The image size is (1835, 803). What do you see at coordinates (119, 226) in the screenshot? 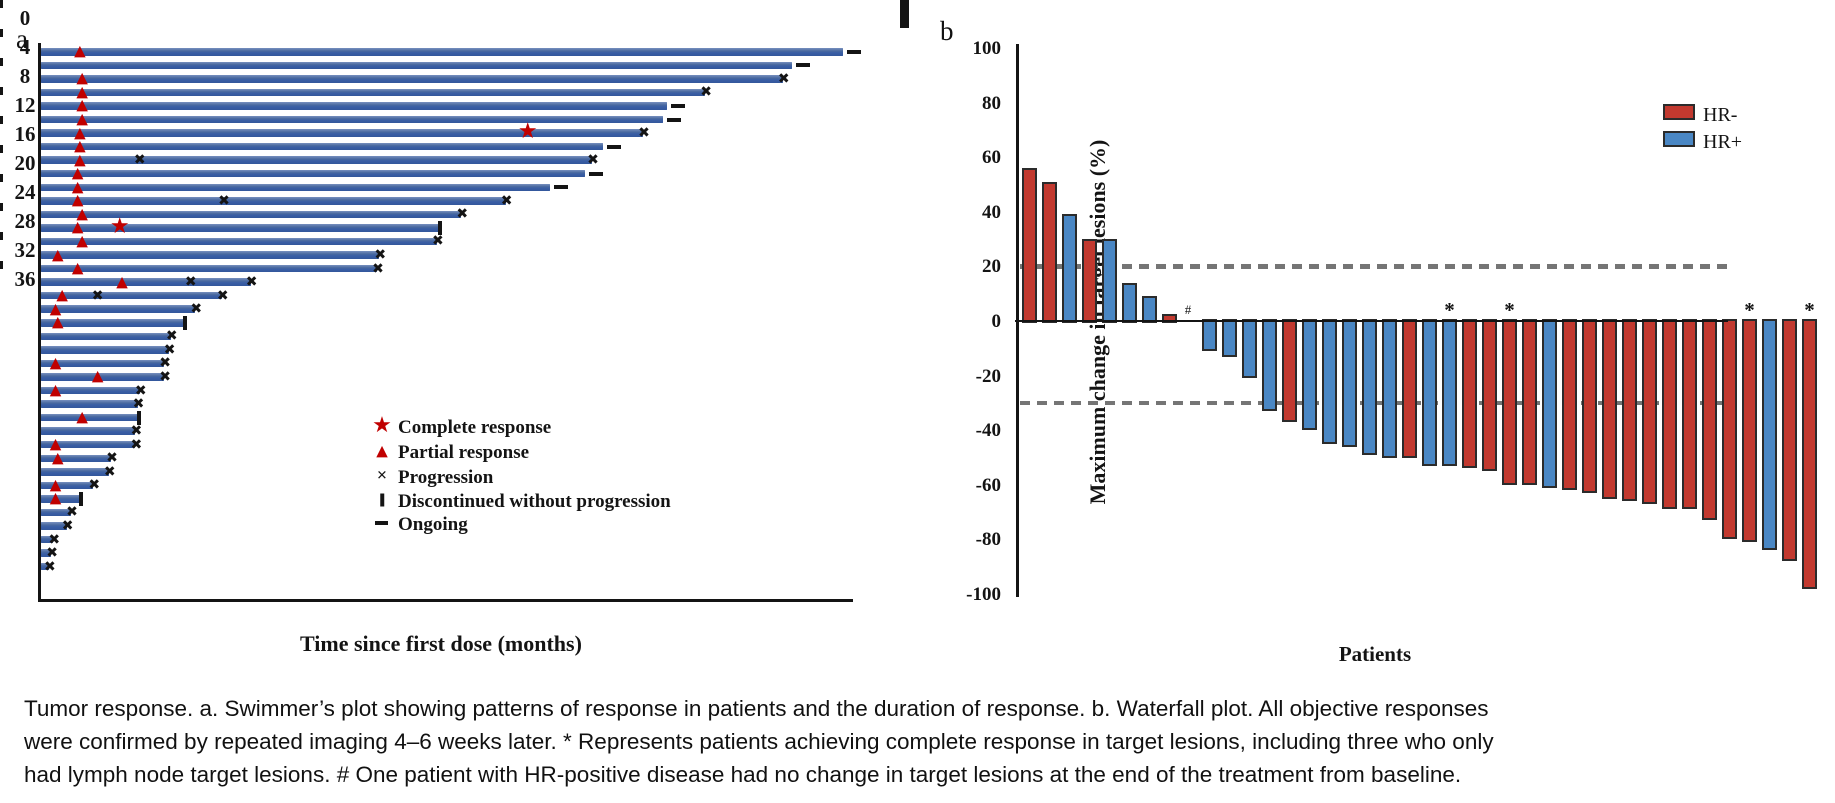
I see `complete-response-icon: ★` at bounding box center [119, 226].